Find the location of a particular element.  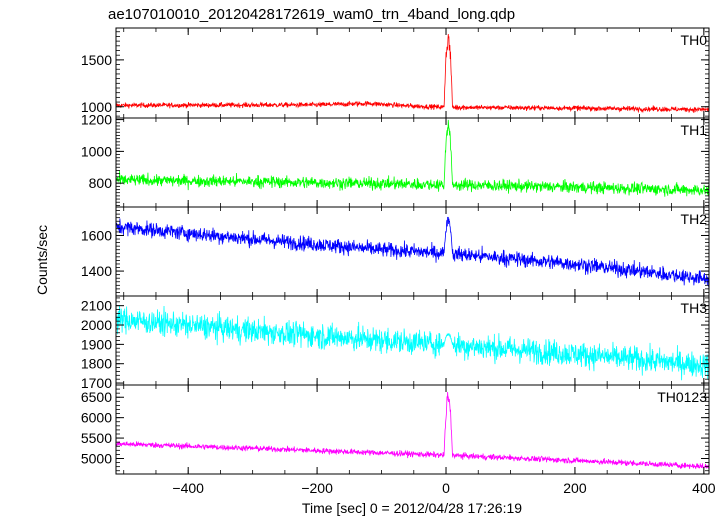

y-tick-label: 2000 is located at coordinates (96, 325).